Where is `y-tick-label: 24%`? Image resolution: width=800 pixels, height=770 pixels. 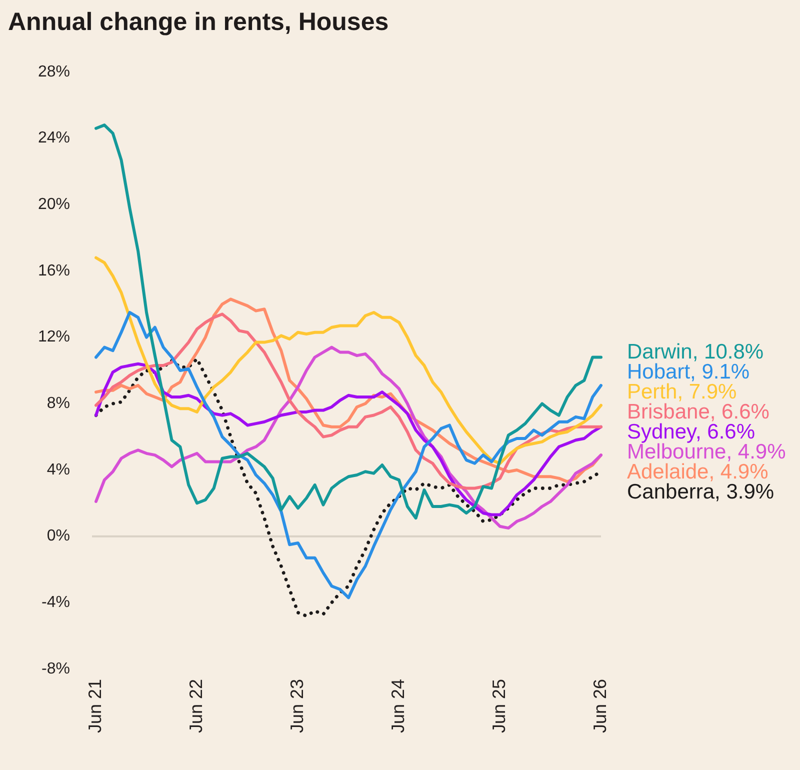
y-tick-label: 24% is located at coordinates (54, 138).